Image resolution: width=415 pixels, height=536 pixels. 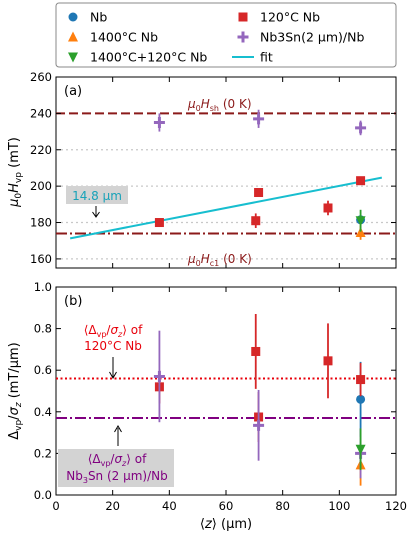 I want to click on hc1-label: μ0Hc1 (0 K), so click(x=219, y=260).